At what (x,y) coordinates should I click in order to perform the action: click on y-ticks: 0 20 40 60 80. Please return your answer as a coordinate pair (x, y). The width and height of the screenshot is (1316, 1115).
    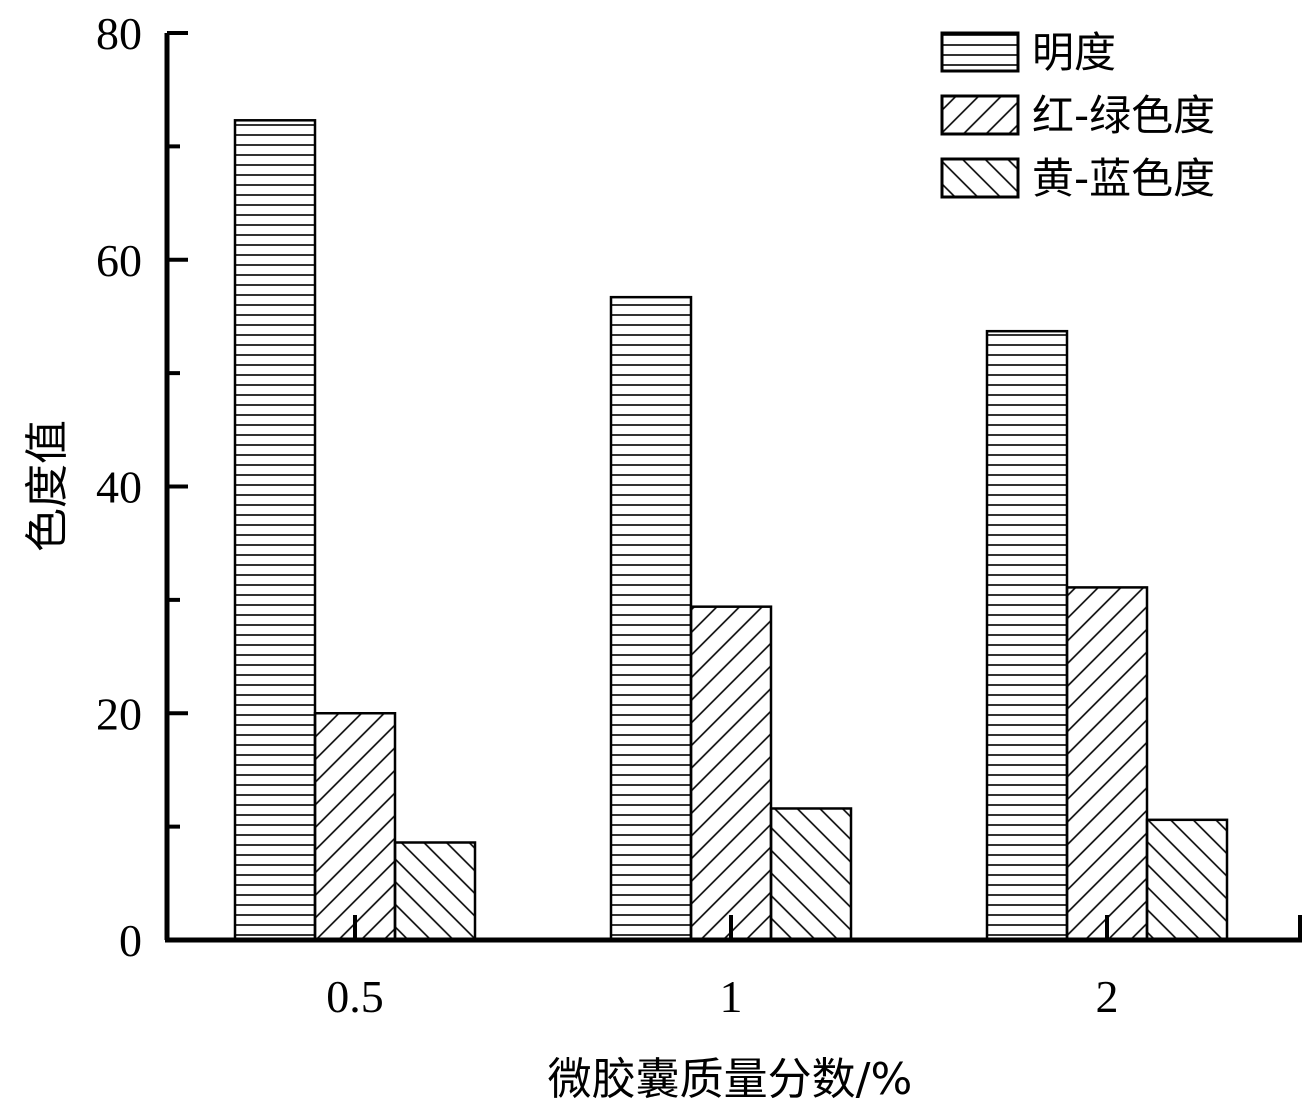
    Looking at the image, I should click on (142, 487).